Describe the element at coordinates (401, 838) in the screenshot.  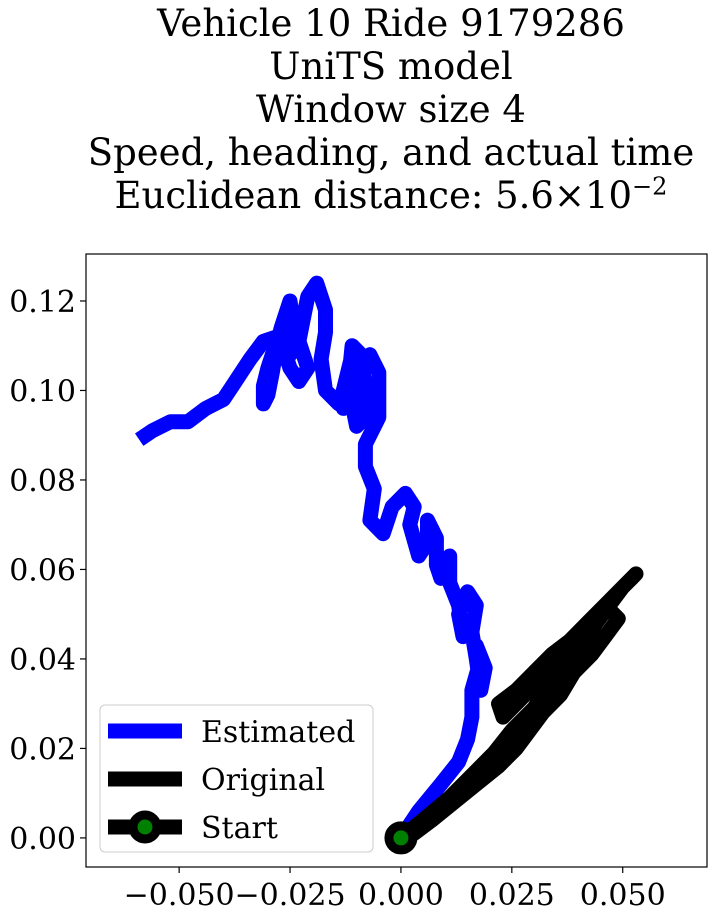
I see `start-marker` at that location.